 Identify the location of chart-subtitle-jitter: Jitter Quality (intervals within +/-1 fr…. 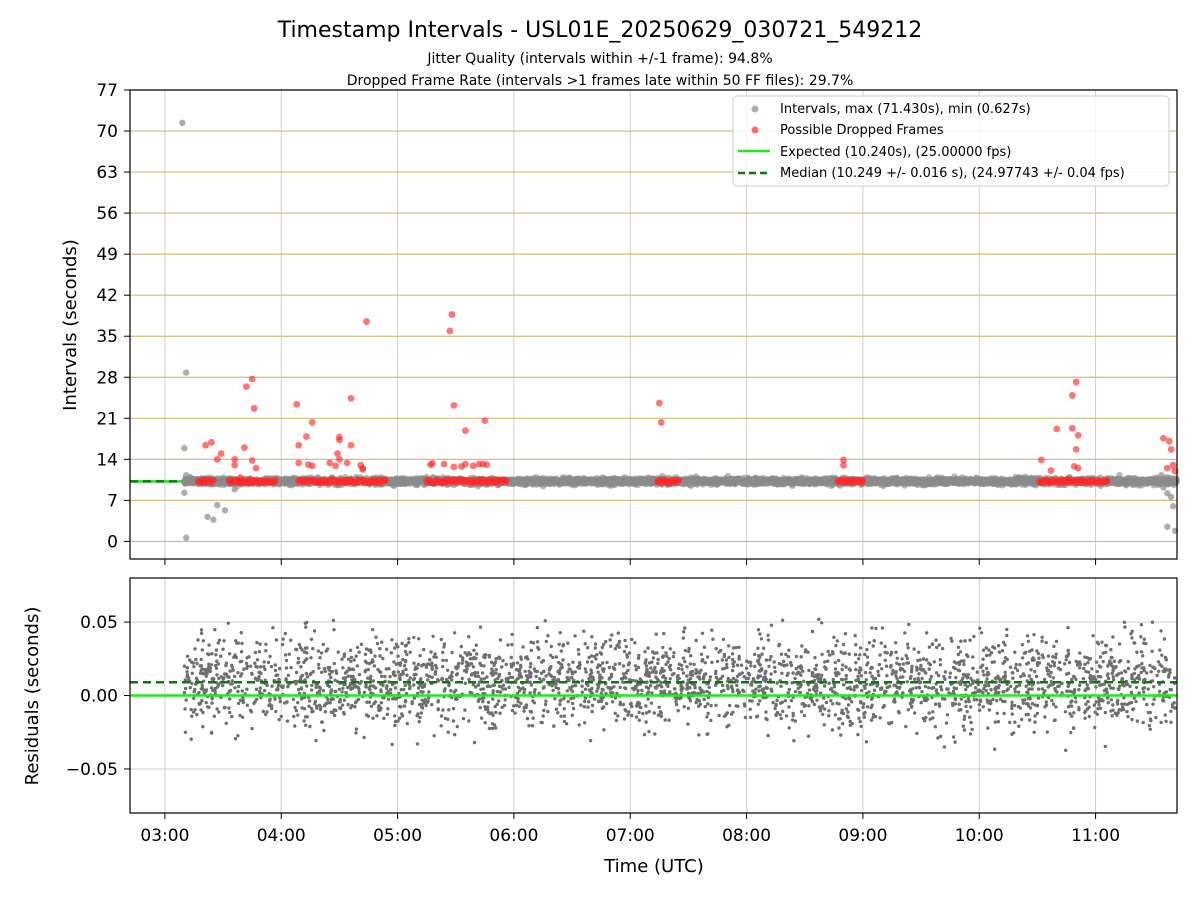
(599, 59).